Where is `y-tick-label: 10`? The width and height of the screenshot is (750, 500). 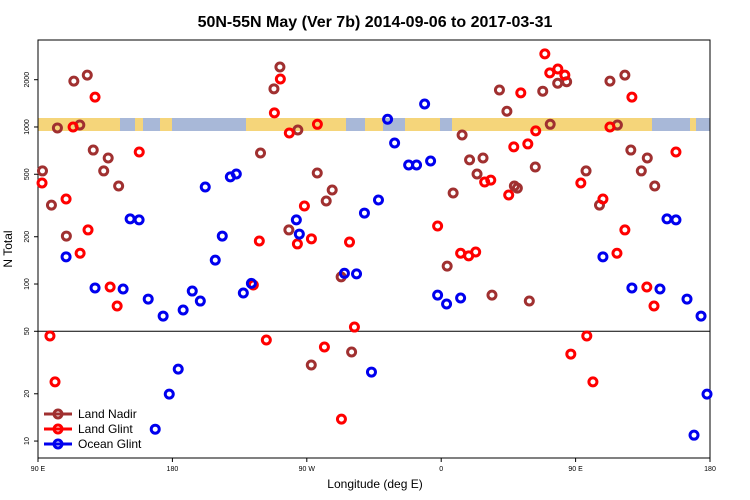 y-tick-label: 10 is located at coordinates (27, 441).